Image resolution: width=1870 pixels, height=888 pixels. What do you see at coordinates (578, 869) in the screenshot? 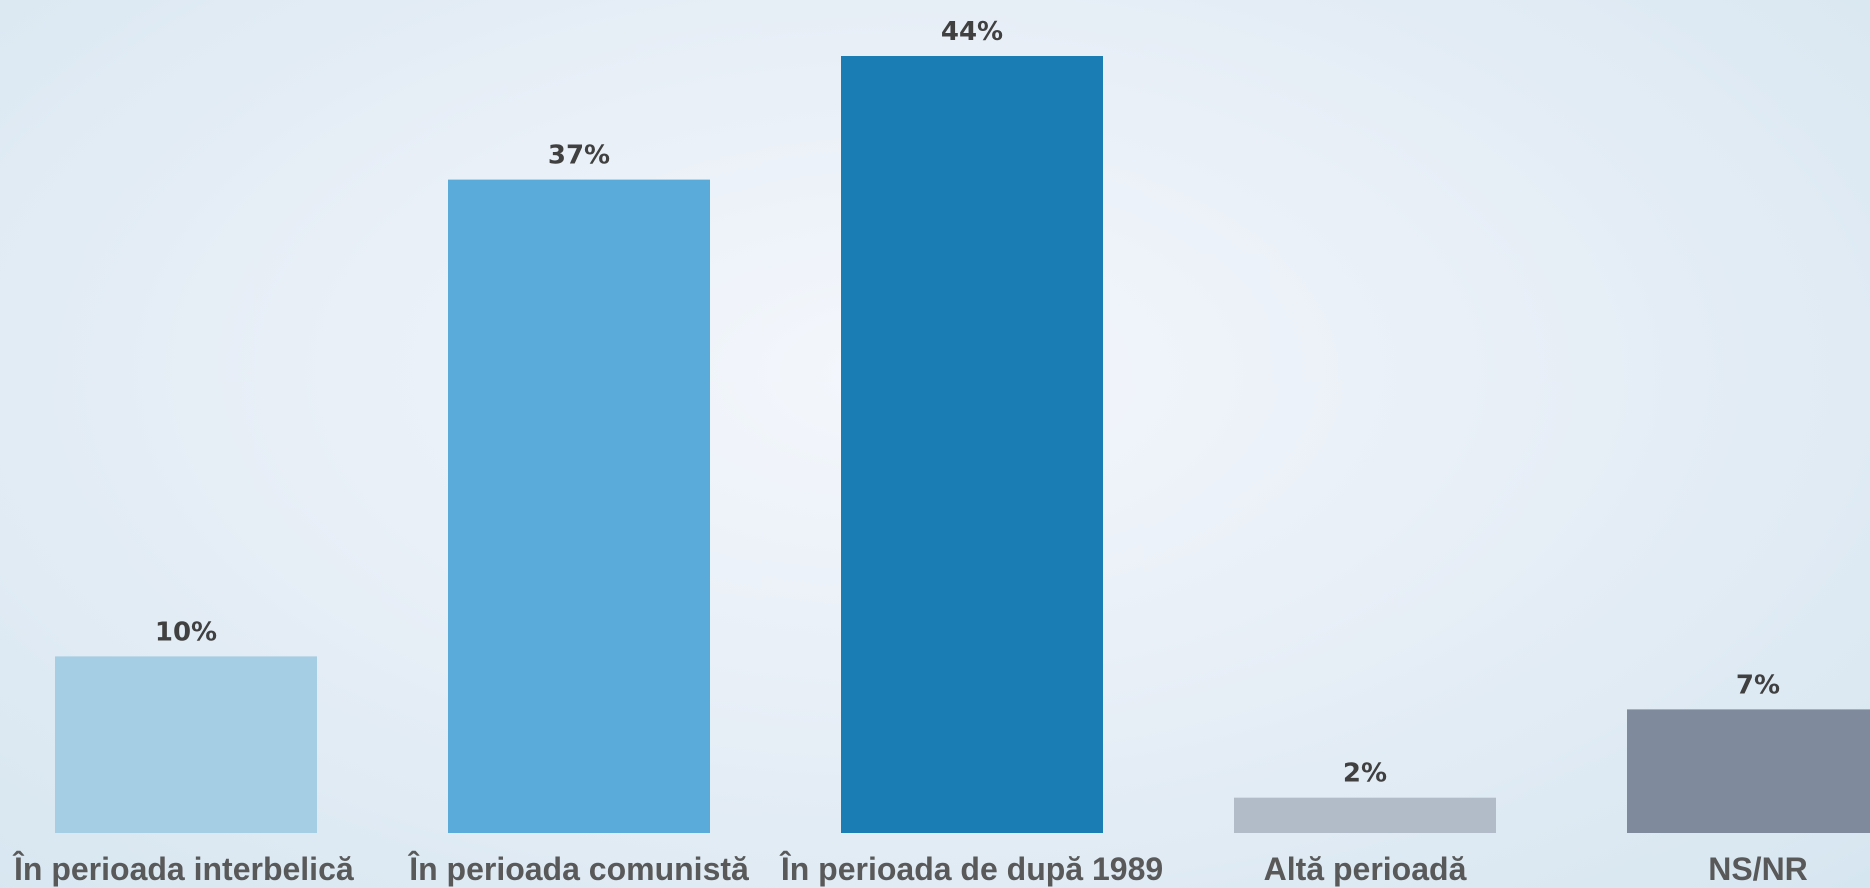
I see `category-label-2: În perioada comunistă` at bounding box center [578, 869].